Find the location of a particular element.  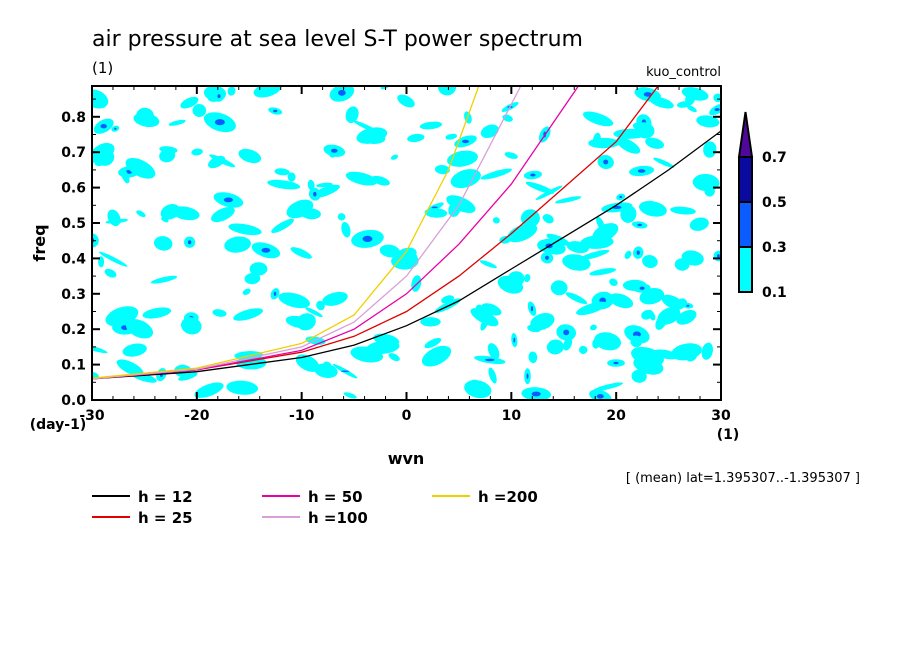

x-tick-label: 30 is located at coordinates (721, 416).